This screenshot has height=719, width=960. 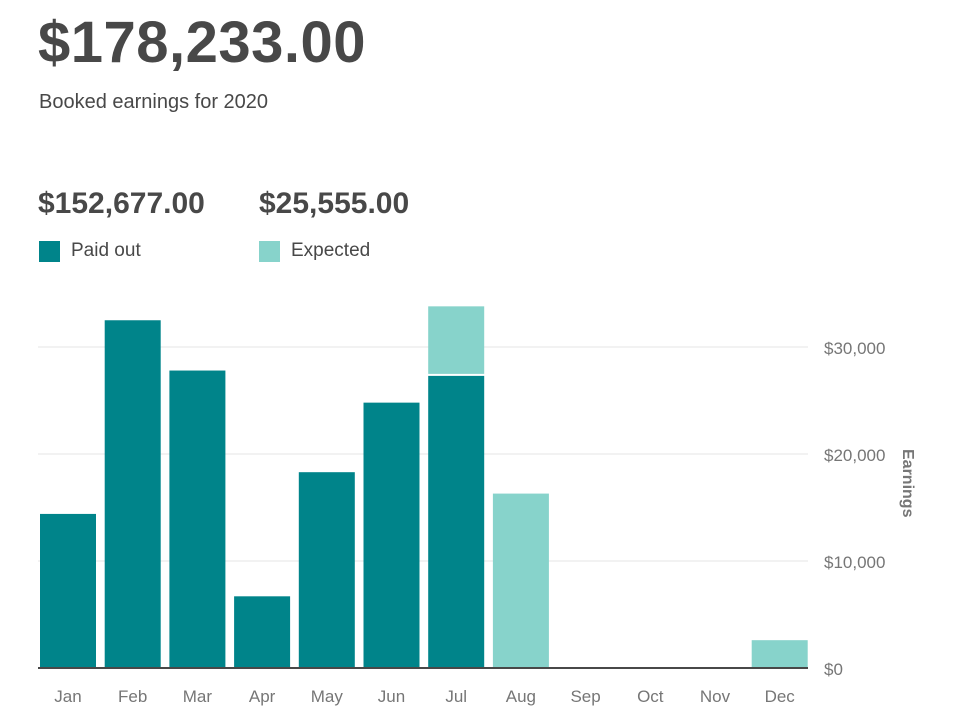 I want to click on bar-jul-expected, so click(x=456, y=340).